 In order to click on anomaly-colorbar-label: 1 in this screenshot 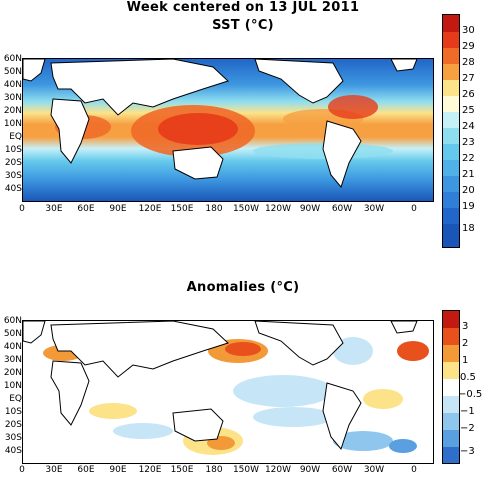, I will do `click(465, 360)`.